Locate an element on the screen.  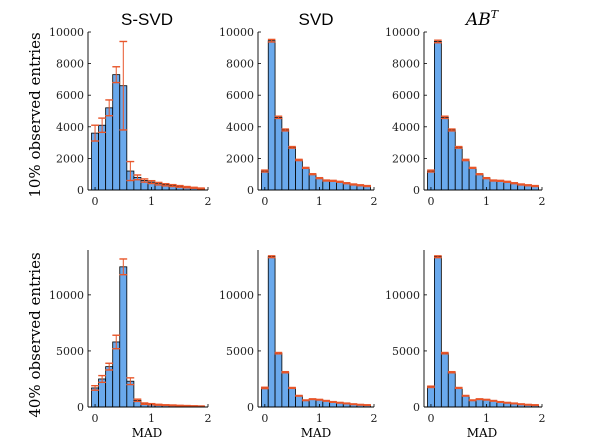
col-title-abt-base: AB is located at coordinates (477, 20).